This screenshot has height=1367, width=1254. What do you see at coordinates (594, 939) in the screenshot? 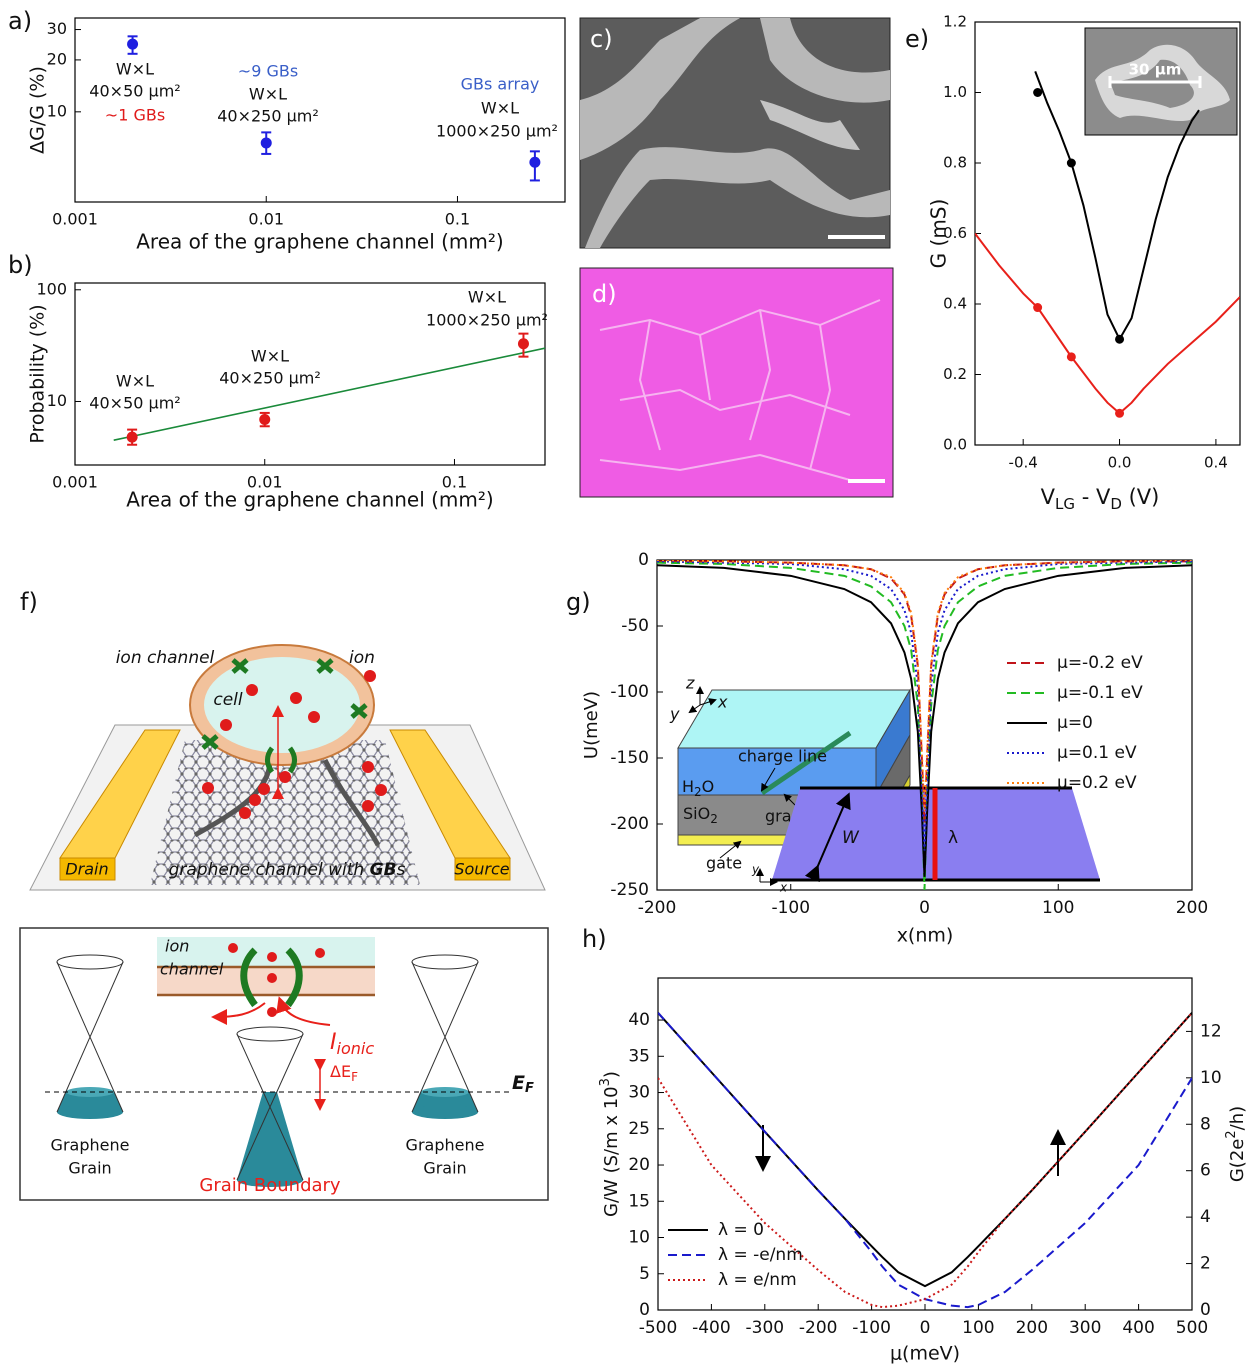
I see `panel-label: h)` at bounding box center [594, 939].